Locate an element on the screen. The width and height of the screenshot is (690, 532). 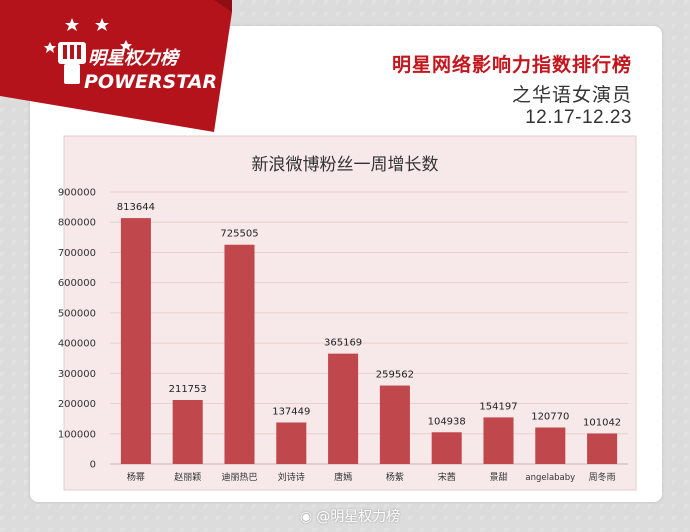
y-tick-label: 100000 is located at coordinates (77, 434).